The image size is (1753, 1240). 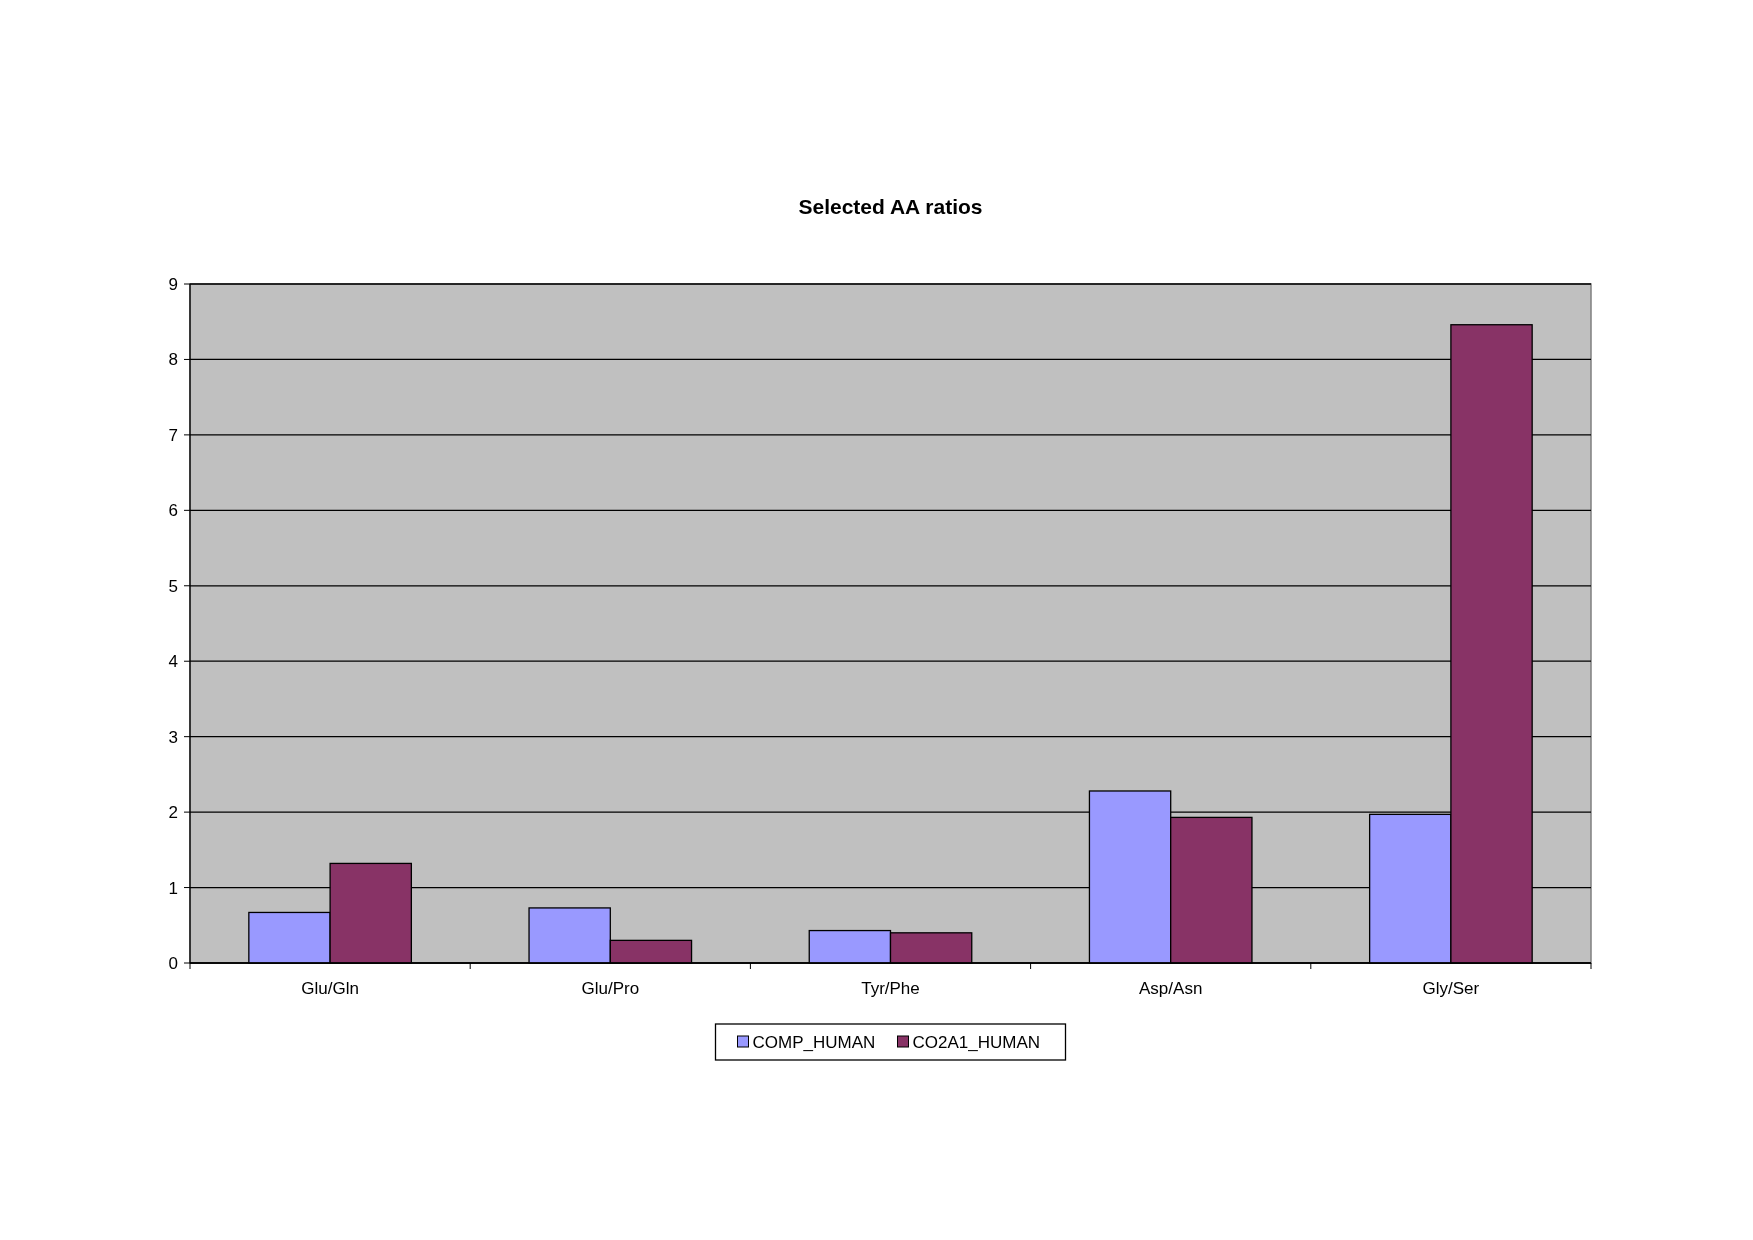 What do you see at coordinates (173, 888) in the screenshot?
I see `y-tick-label: 1` at bounding box center [173, 888].